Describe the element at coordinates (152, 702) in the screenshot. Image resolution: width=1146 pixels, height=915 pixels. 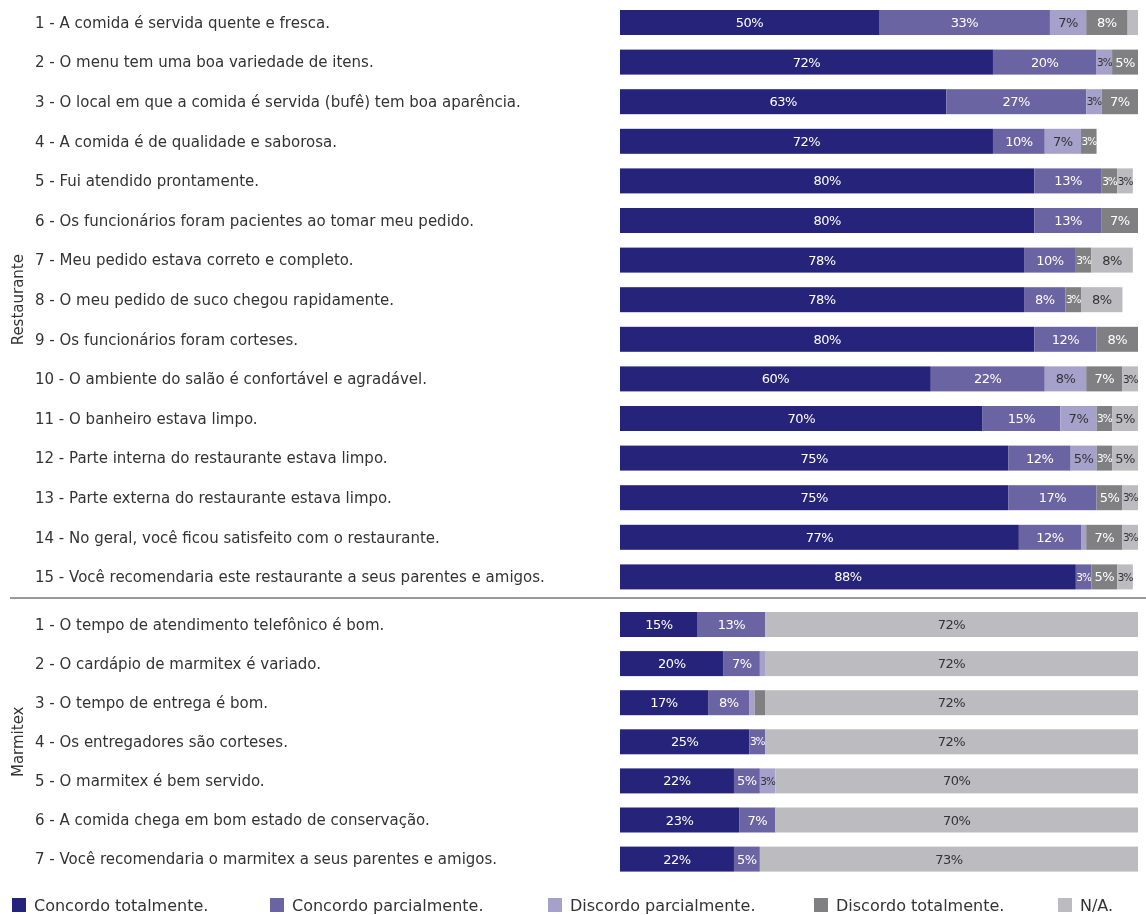
I see `y-tick-label: 3 - O tempo de entrega é bom.` at that location.